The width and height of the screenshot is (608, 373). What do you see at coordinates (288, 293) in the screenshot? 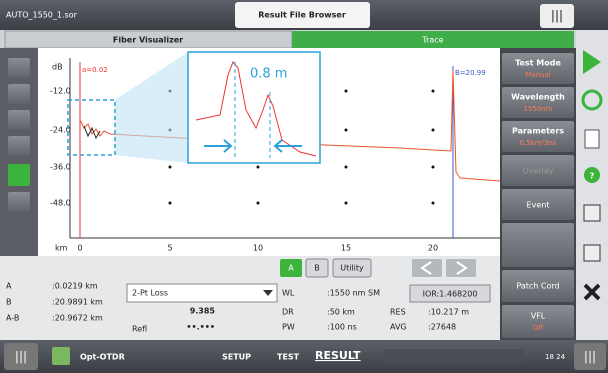
I see `setting-label: WL` at bounding box center [288, 293].